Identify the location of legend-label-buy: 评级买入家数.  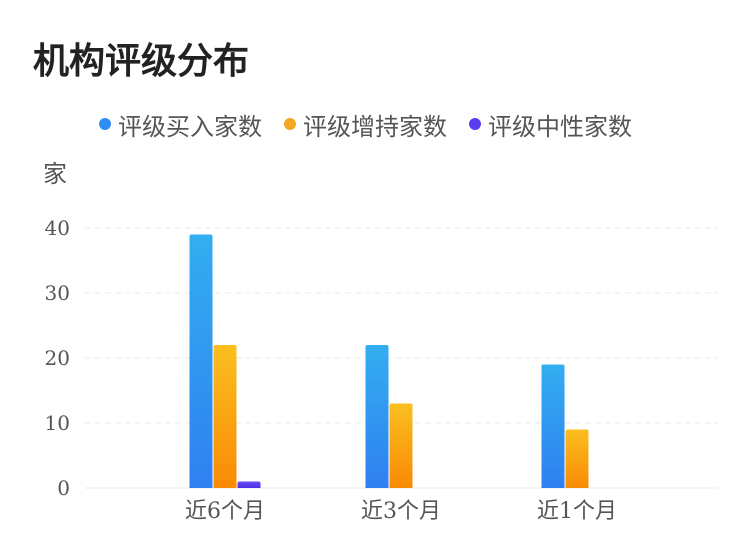
(190, 126).